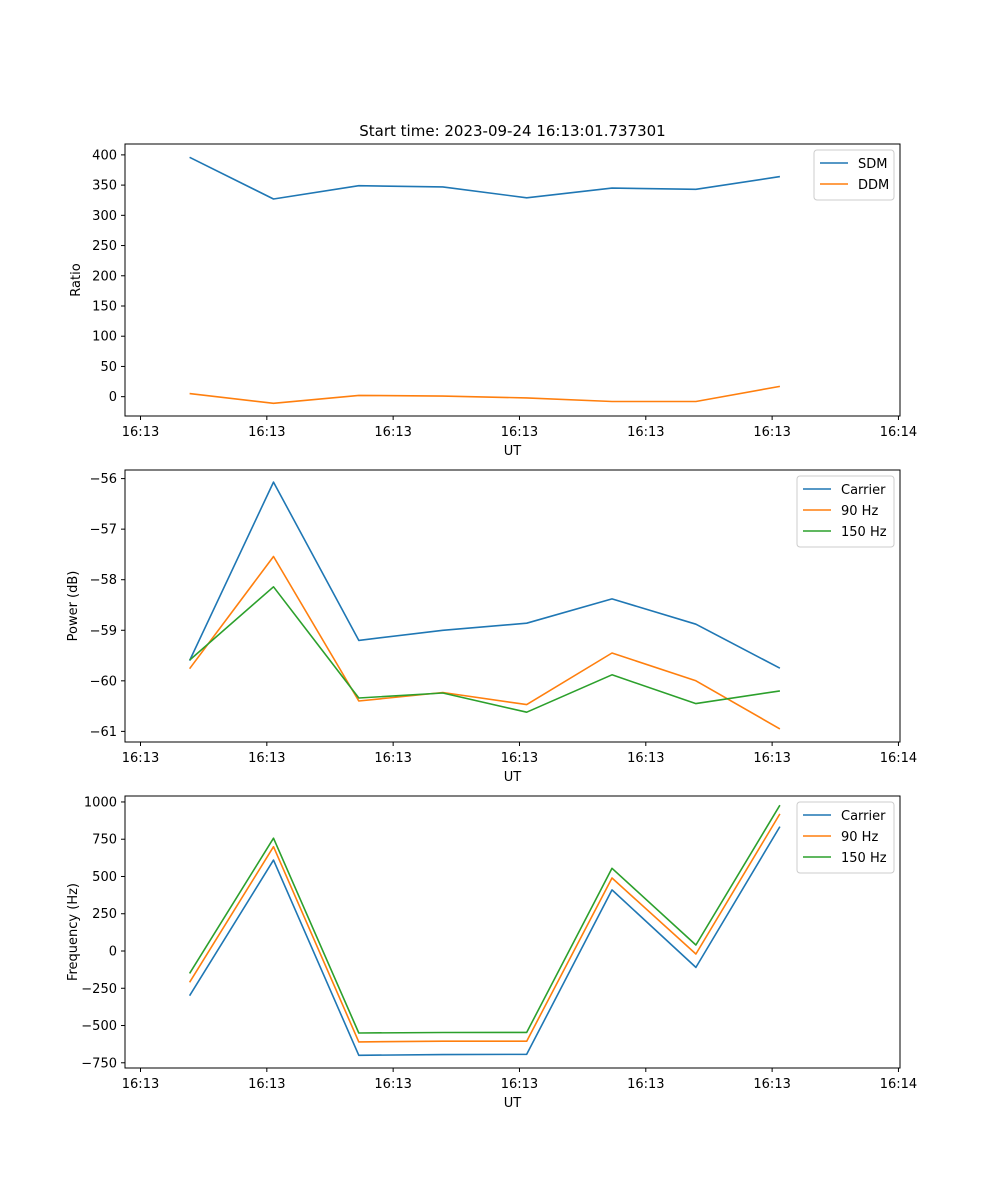  I want to click on y-tick-label: 300, so click(104, 216).